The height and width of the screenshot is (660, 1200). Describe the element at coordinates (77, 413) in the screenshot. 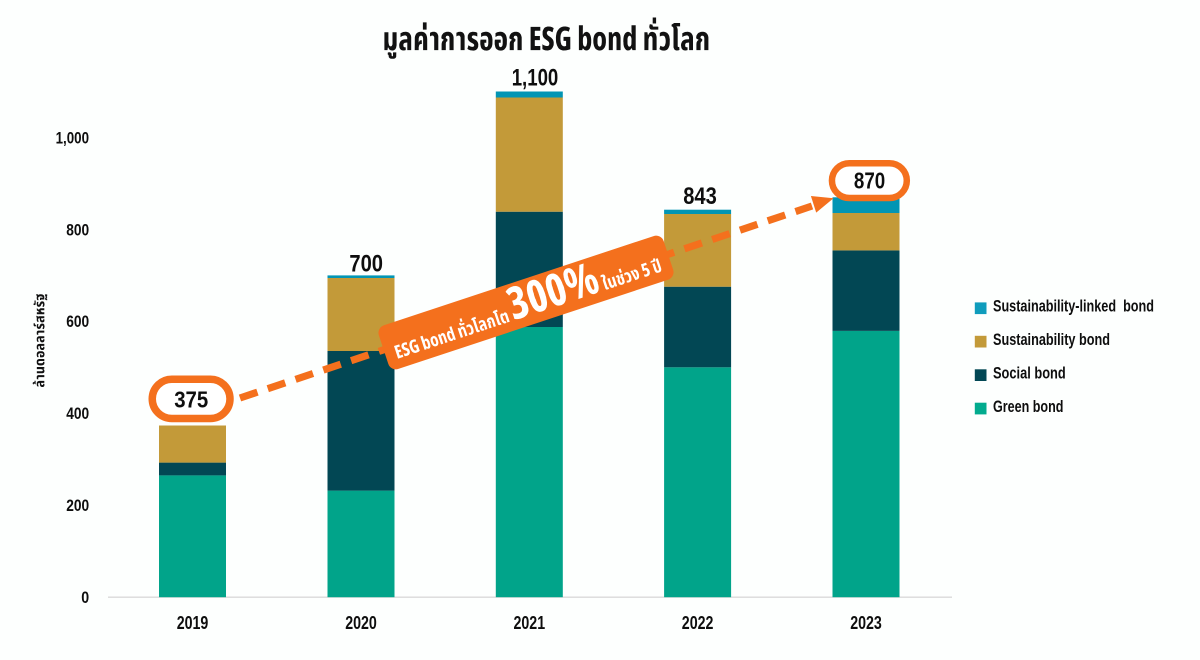

I see `svg-text: 400` at that location.